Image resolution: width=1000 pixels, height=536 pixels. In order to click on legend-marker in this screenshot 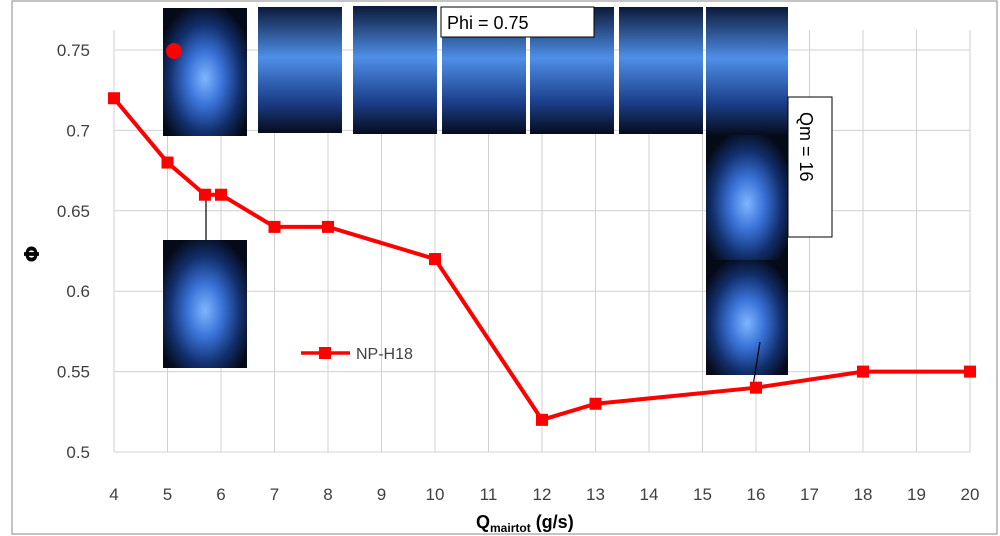, I will do `click(325, 353)`.